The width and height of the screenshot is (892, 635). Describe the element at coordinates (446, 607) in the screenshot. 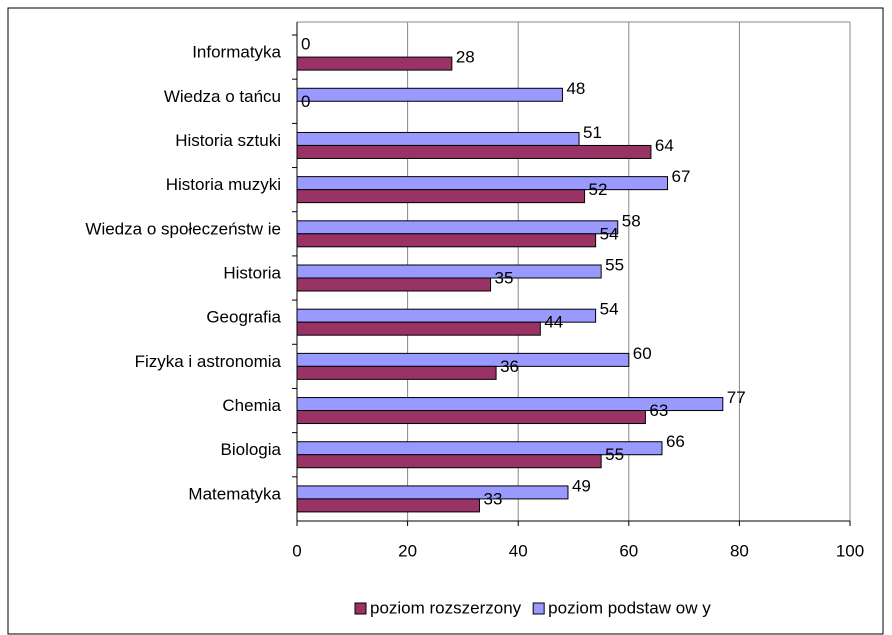

I see `legend-label: poziom rozszerzony` at that location.